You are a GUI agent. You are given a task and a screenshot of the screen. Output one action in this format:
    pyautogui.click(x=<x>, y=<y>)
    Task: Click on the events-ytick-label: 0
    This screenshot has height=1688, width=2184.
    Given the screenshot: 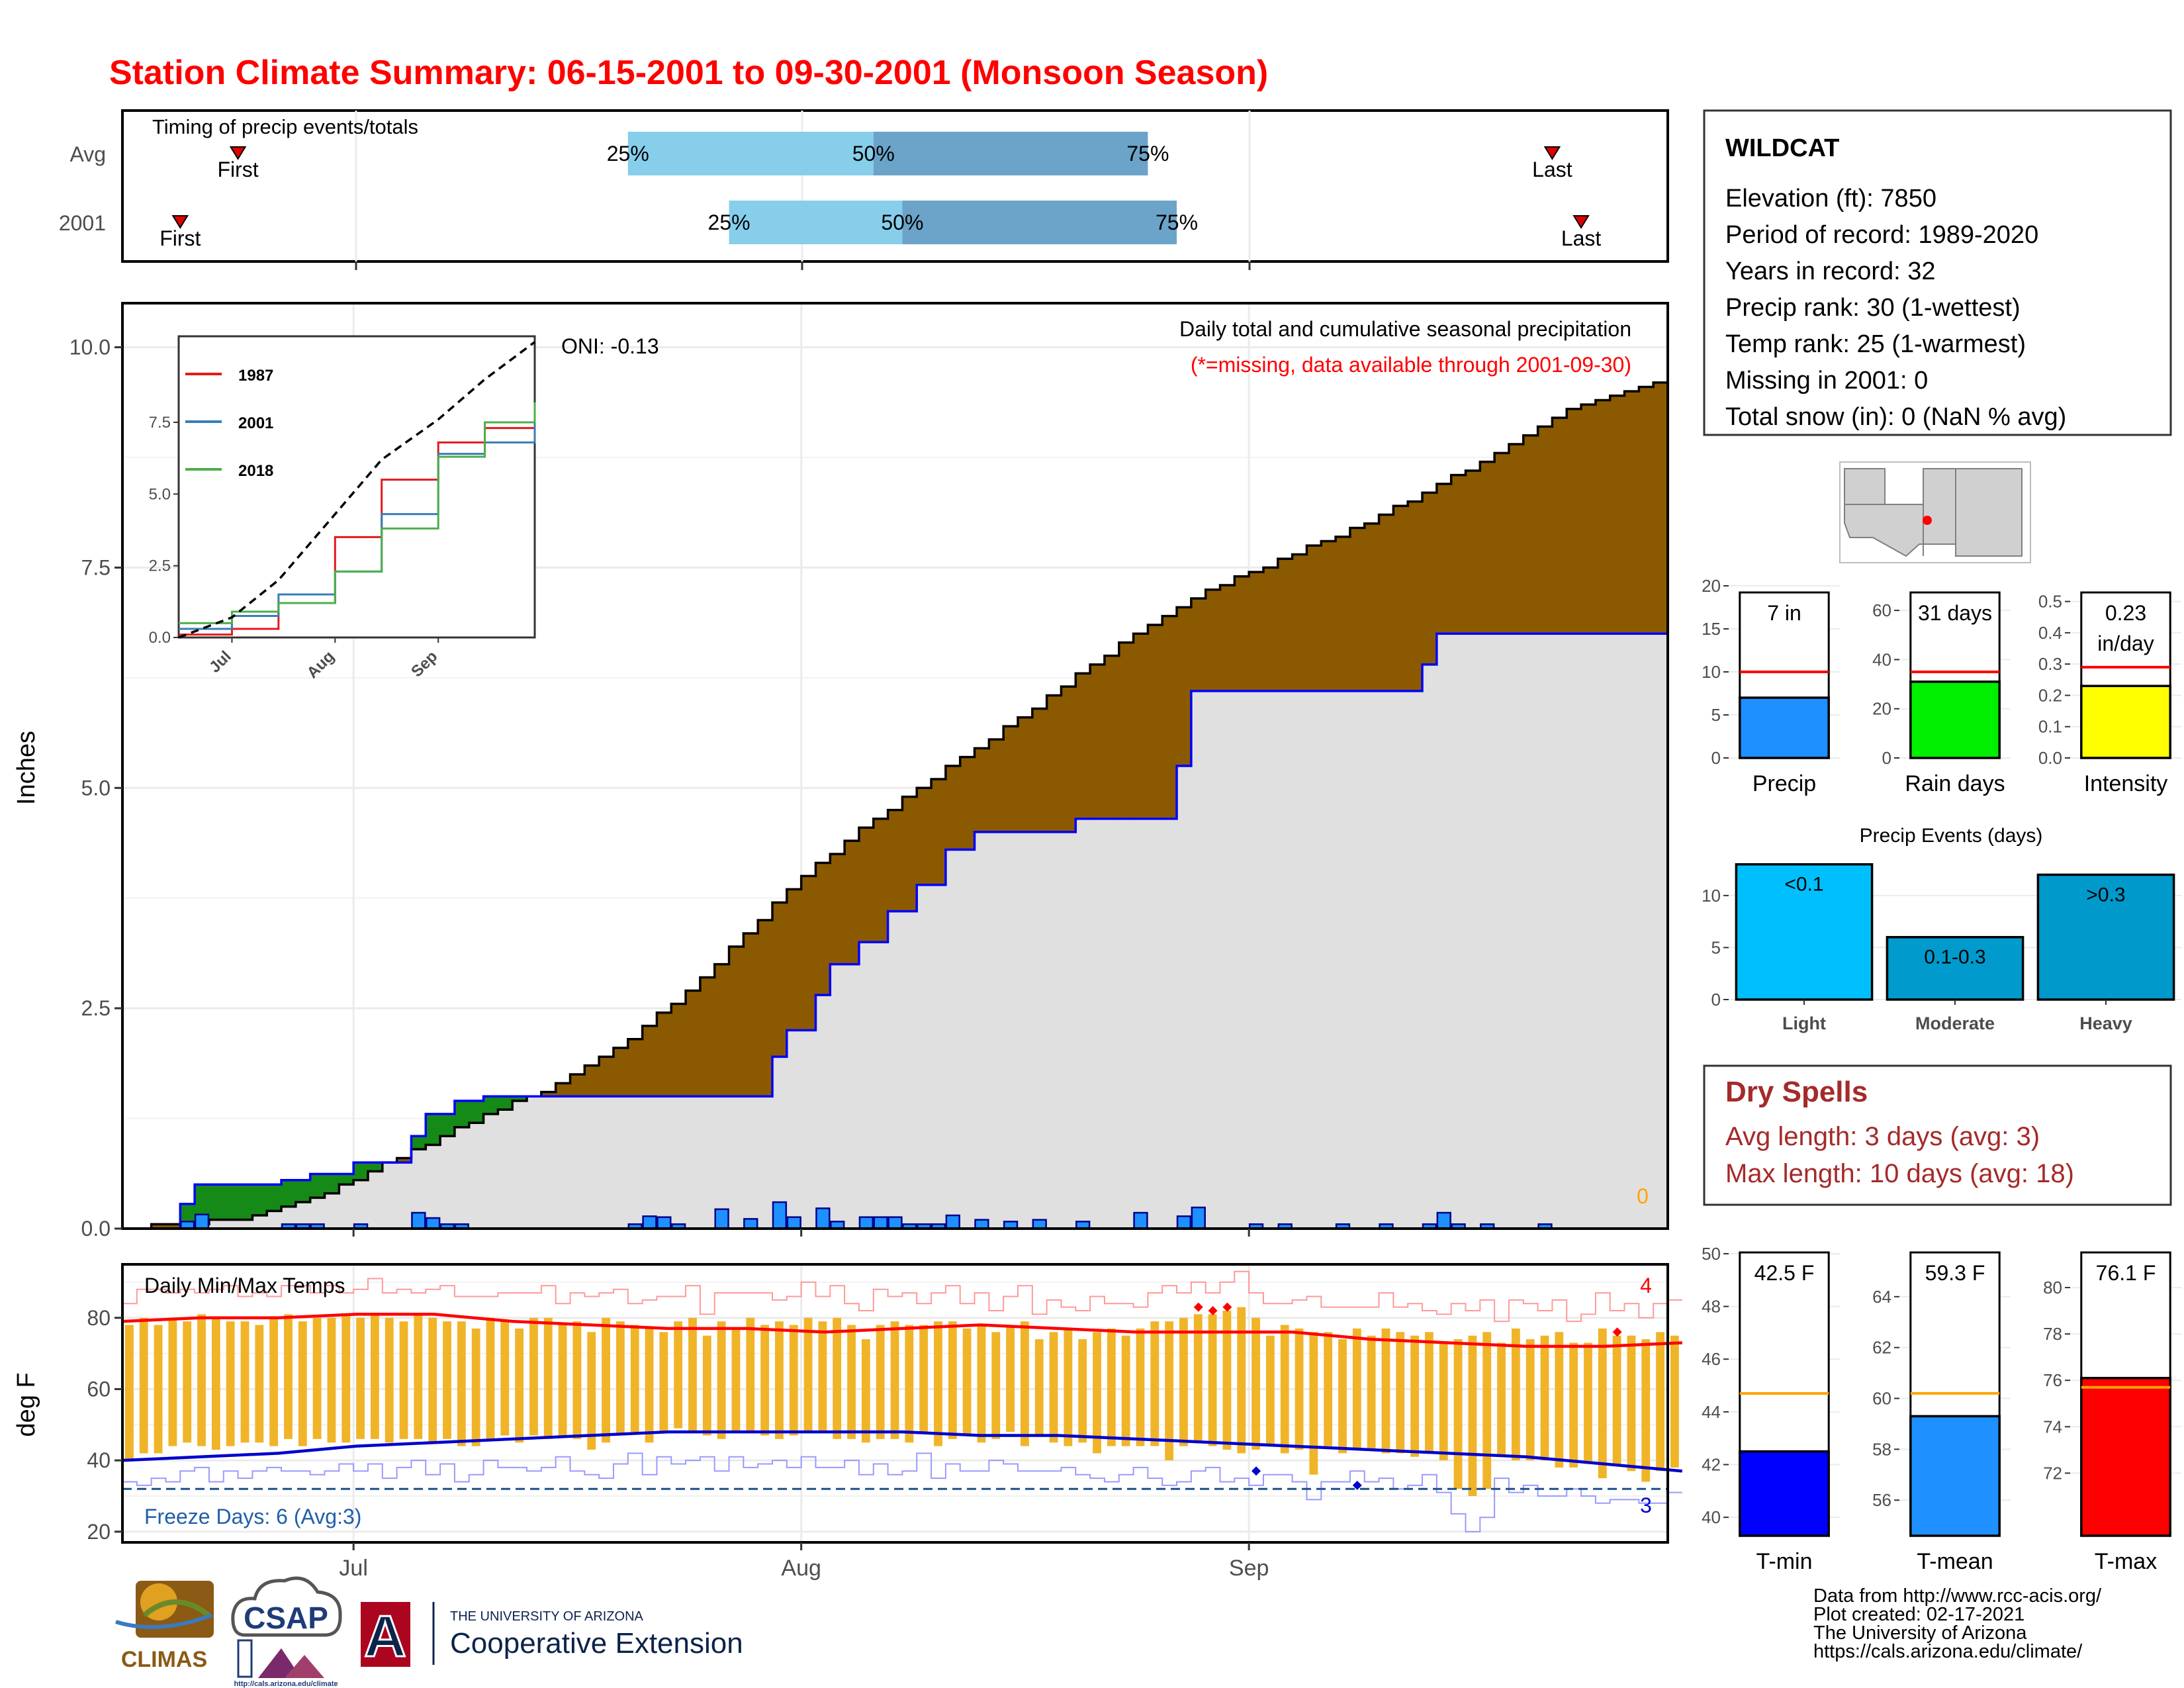 What is the action you would take?
    pyautogui.click(x=1716, y=999)
    